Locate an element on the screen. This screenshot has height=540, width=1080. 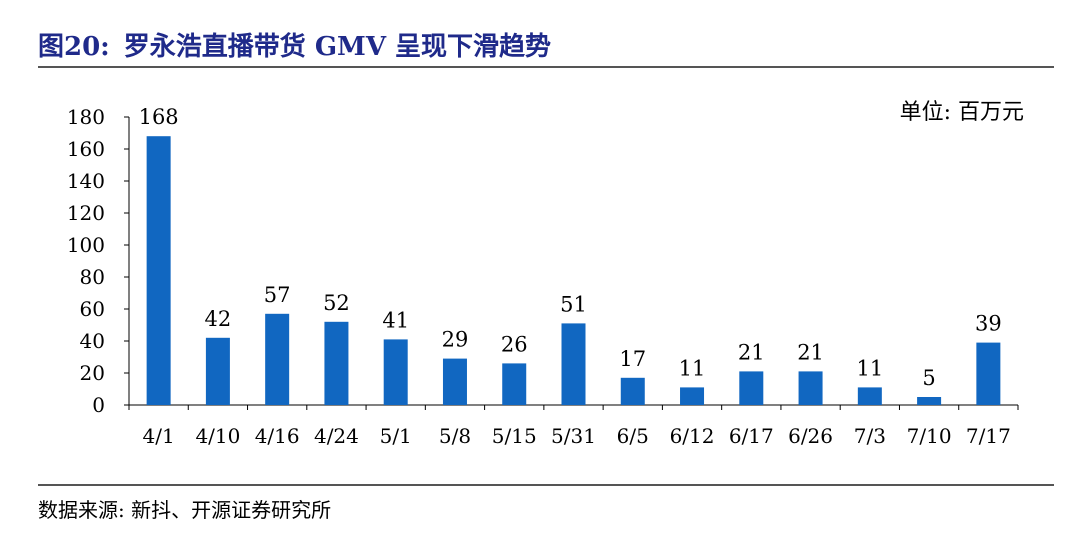
y-tick-label: 140 is located at coordinates (86, 181).